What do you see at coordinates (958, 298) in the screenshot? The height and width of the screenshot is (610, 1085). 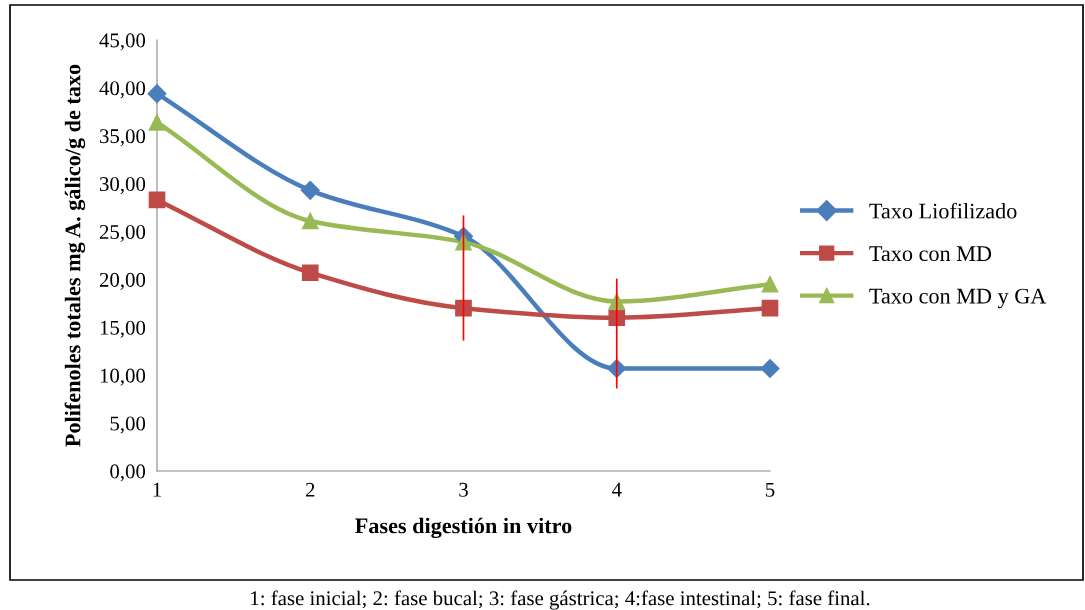 I see `legend-label: Taxo con MD y GA` at bounding box center [958, 298].